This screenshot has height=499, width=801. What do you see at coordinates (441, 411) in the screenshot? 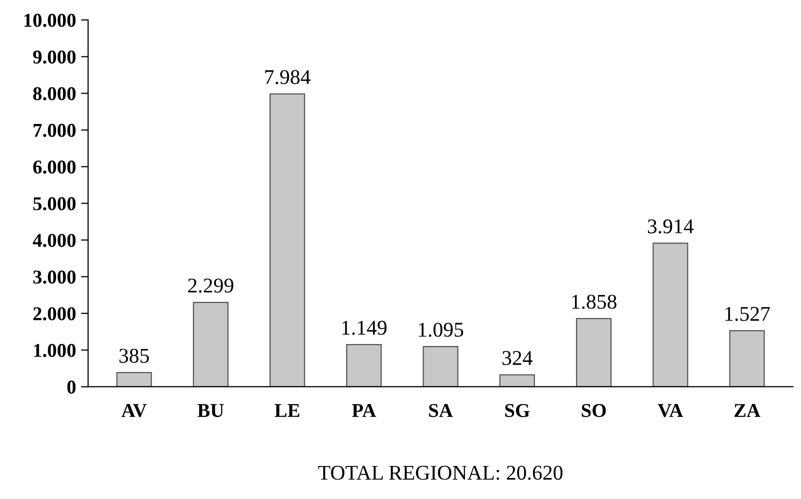
I see `x-tick-label: SA` at bounding box center [441, 411].